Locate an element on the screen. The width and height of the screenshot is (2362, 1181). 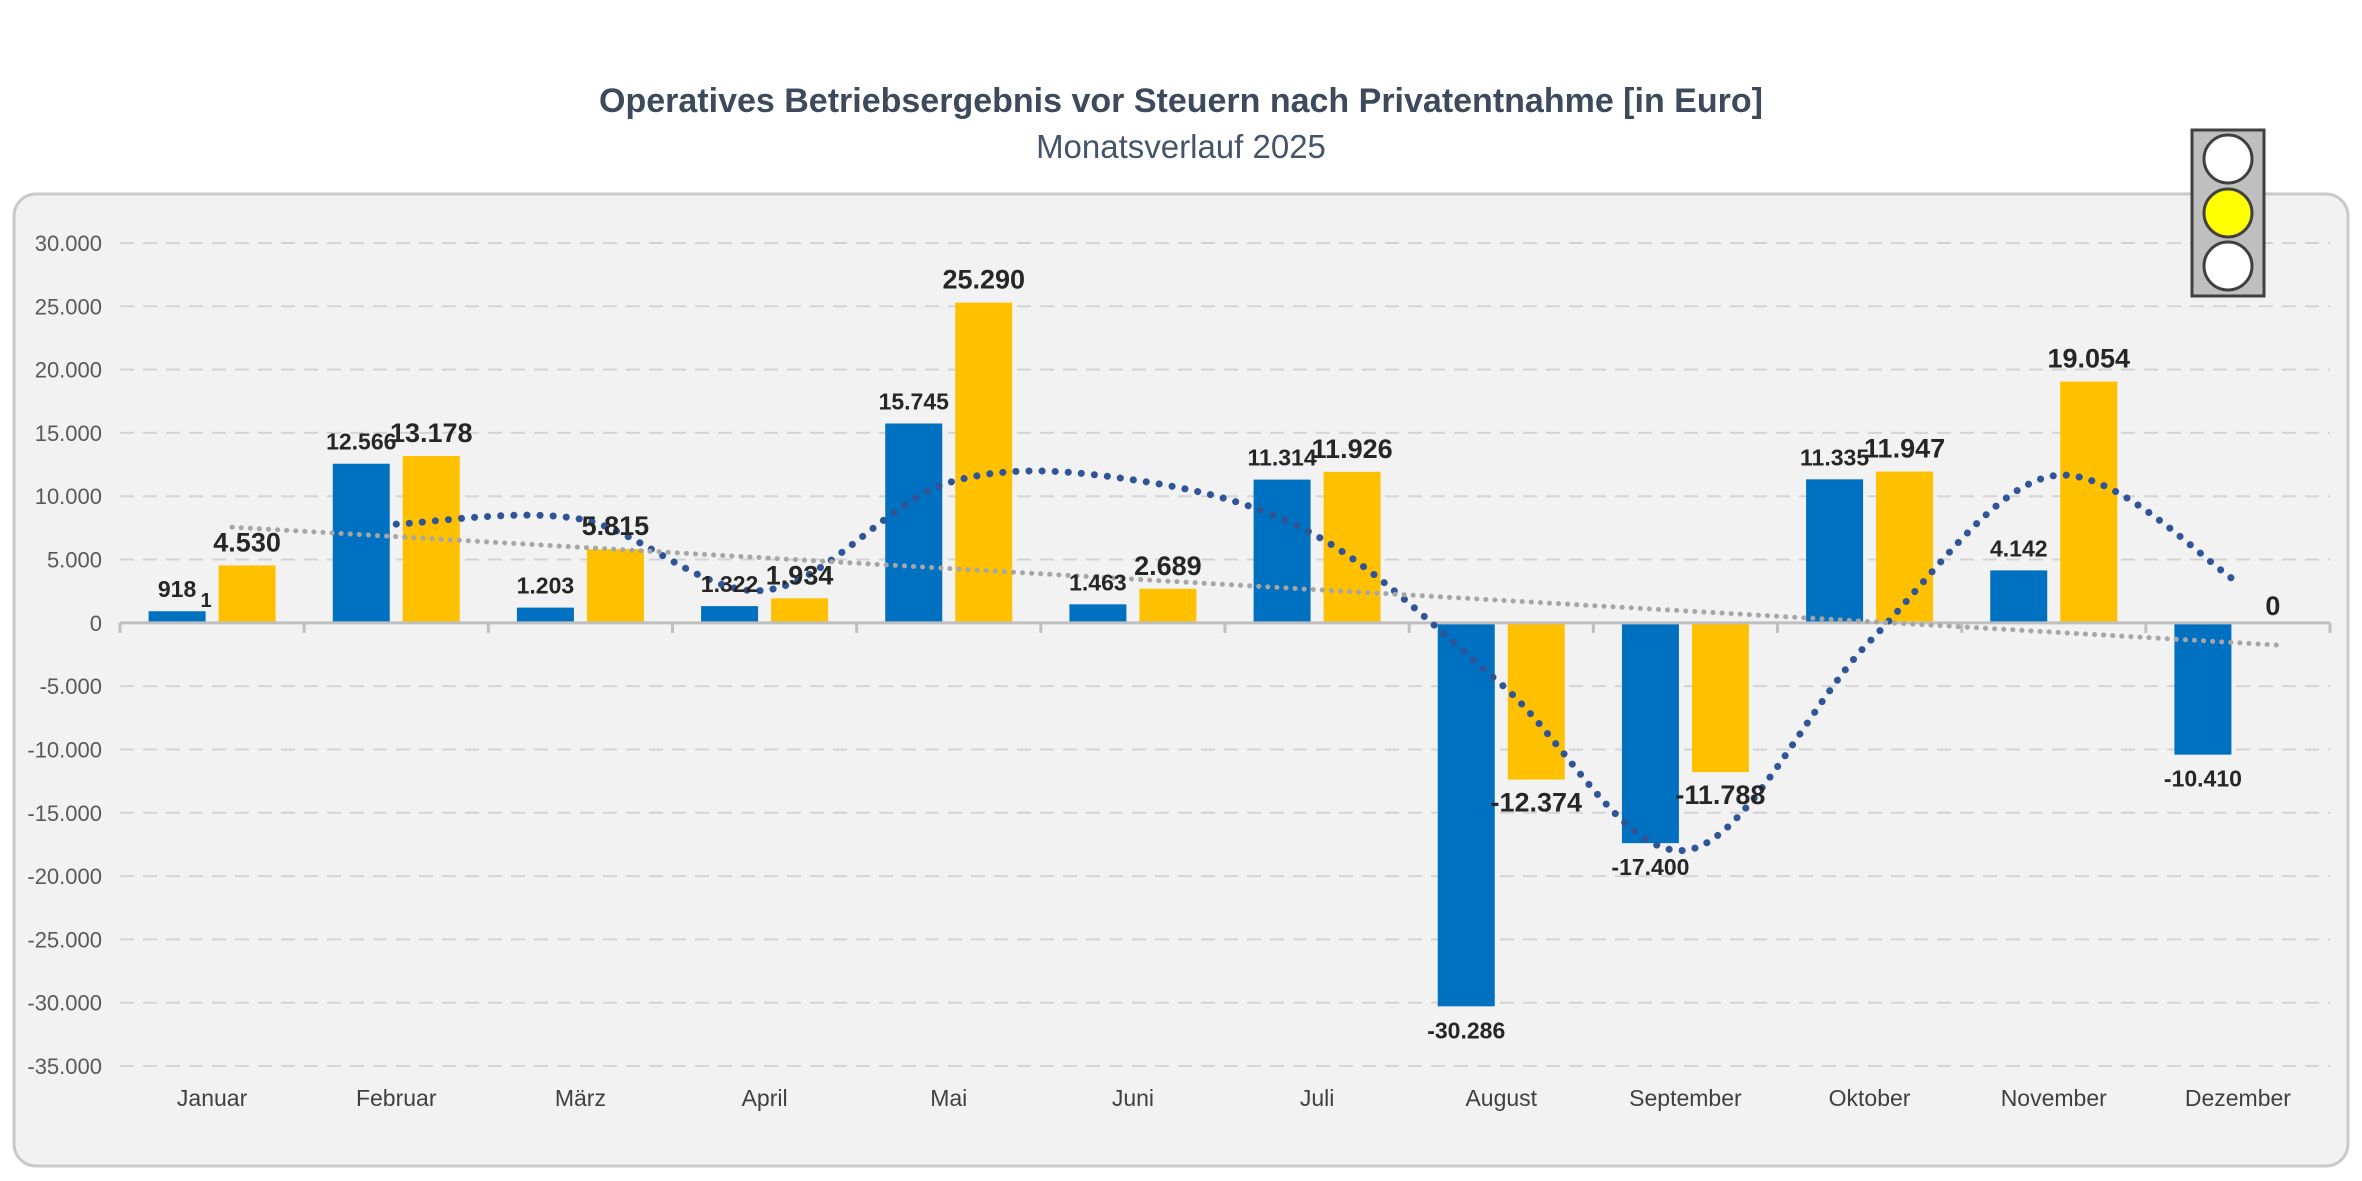
x-tick-label-september: September is located at coordinates (1685, 1098).